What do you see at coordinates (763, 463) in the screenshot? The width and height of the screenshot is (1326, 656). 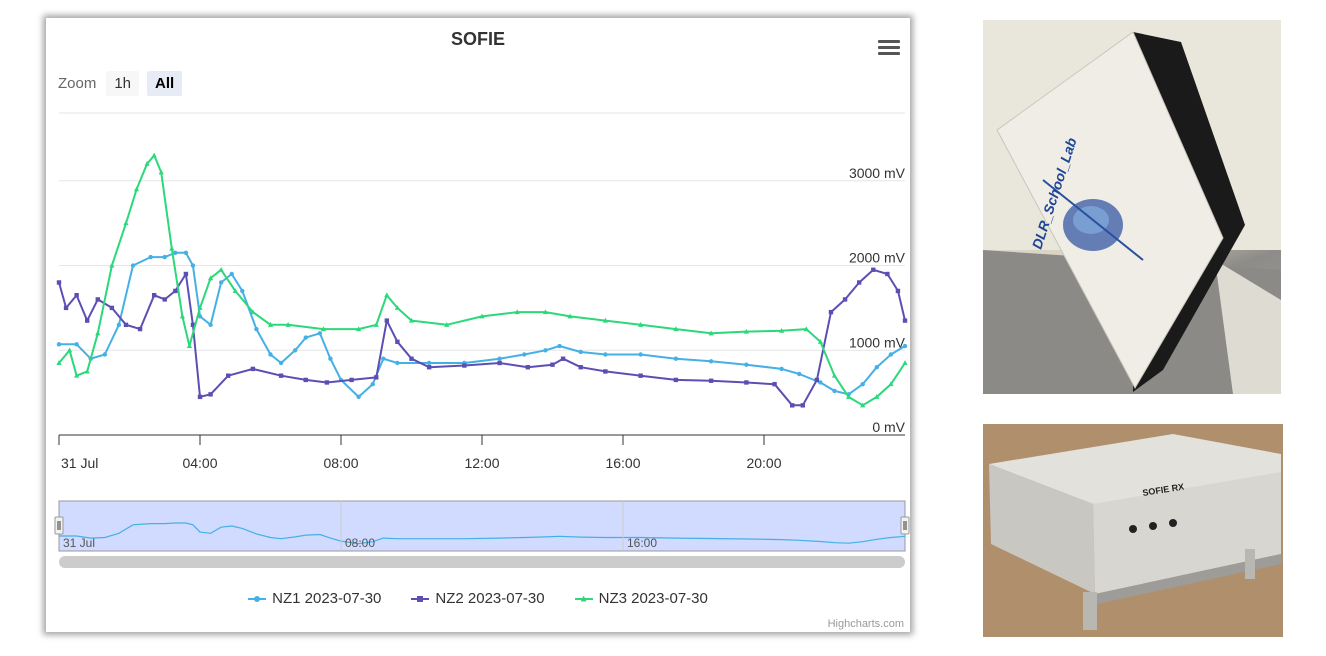 I see `x-tick-label: 20:00` at bounding box center [763, 463].